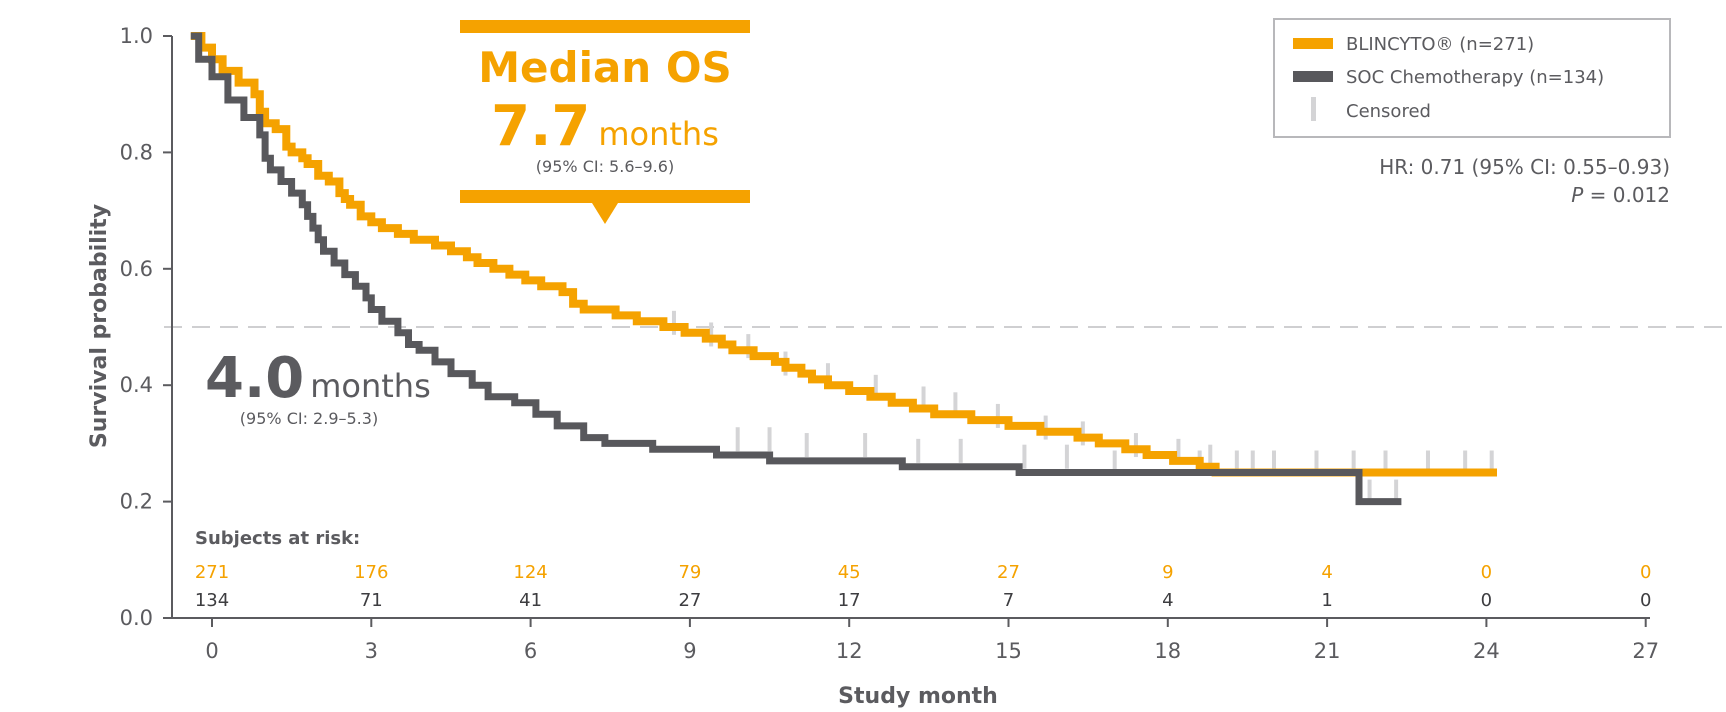 Image resolution: width=1726 pixels, height=712 pixels. I want to click on at-risk-blincyto: 9, so click(1167, 572).